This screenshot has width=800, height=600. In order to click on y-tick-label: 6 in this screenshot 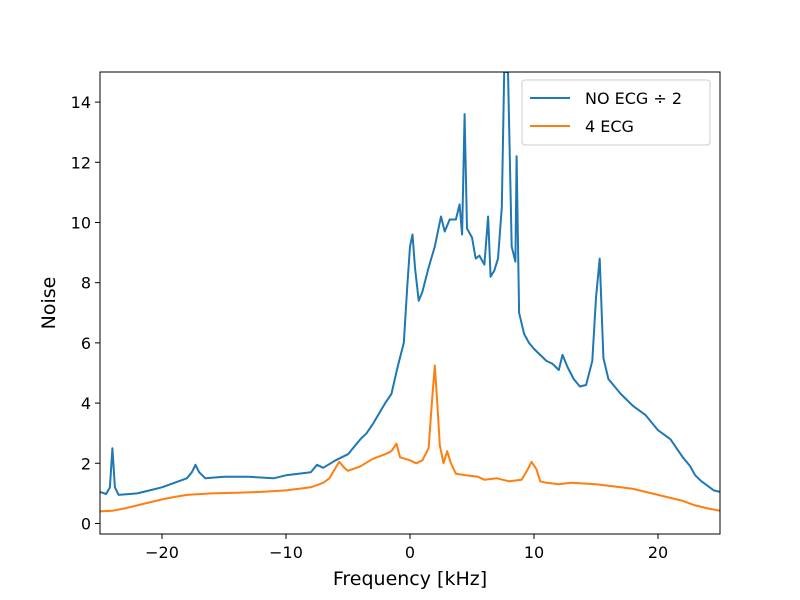, I will do `click(86, 343)`.